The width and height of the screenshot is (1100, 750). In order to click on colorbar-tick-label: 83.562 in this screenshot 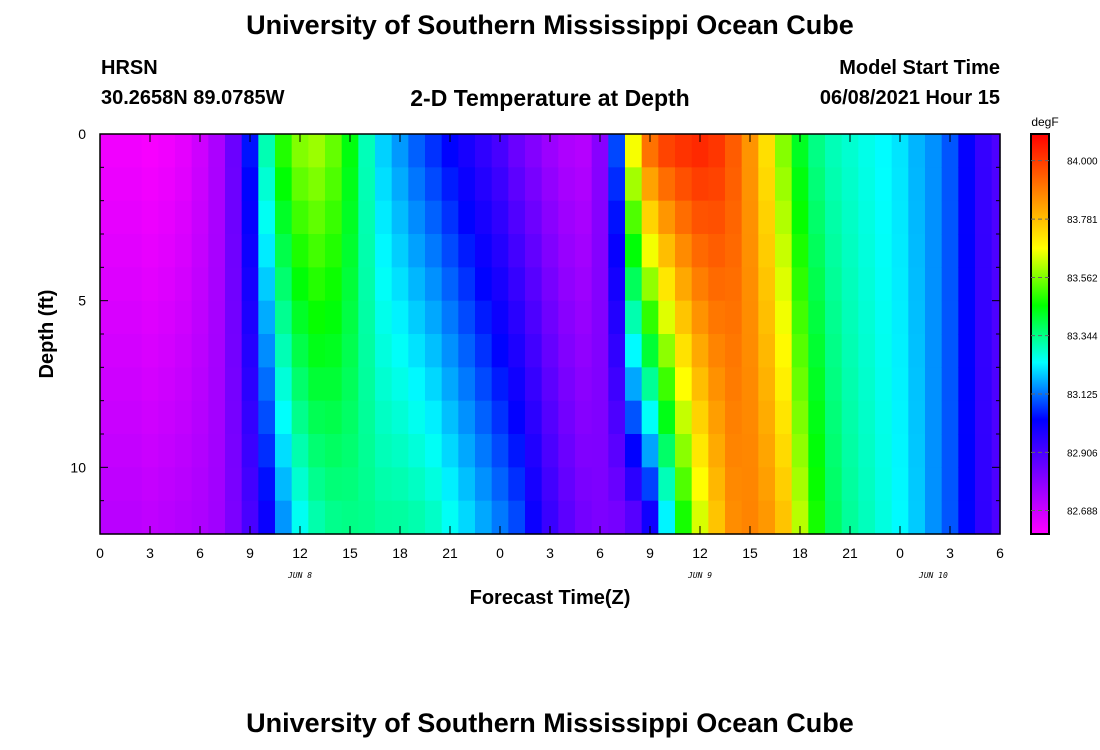, I will do `click(1082, 278)`.